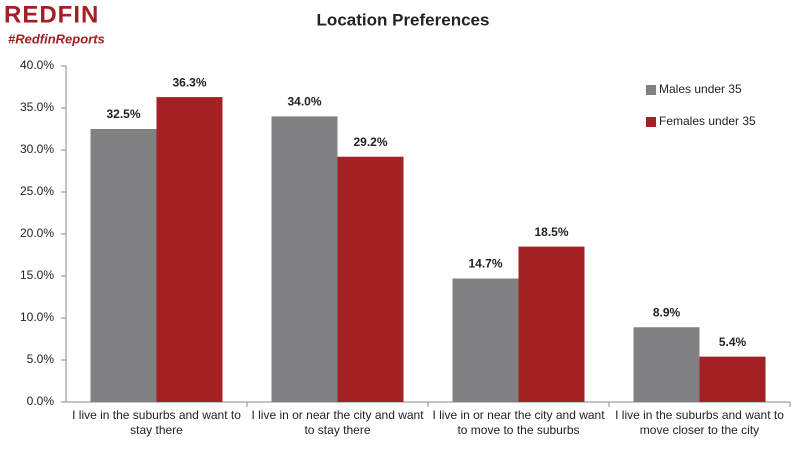 The height and width of the screenshot is (452, 796). I want to click on y-tick-label: 25.0%, so click(37, 191).